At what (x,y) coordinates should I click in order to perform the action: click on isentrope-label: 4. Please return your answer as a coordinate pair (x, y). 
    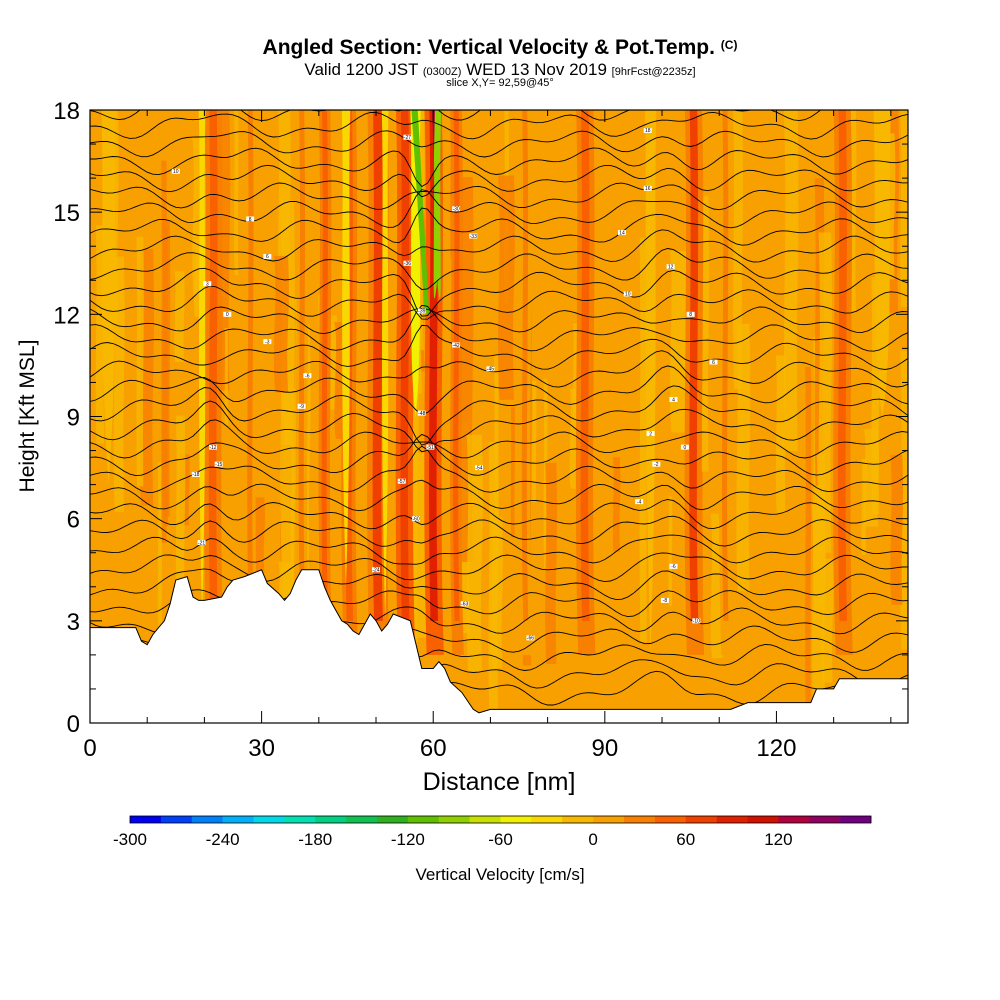
    Looking at the image, I should click on (673, 400).